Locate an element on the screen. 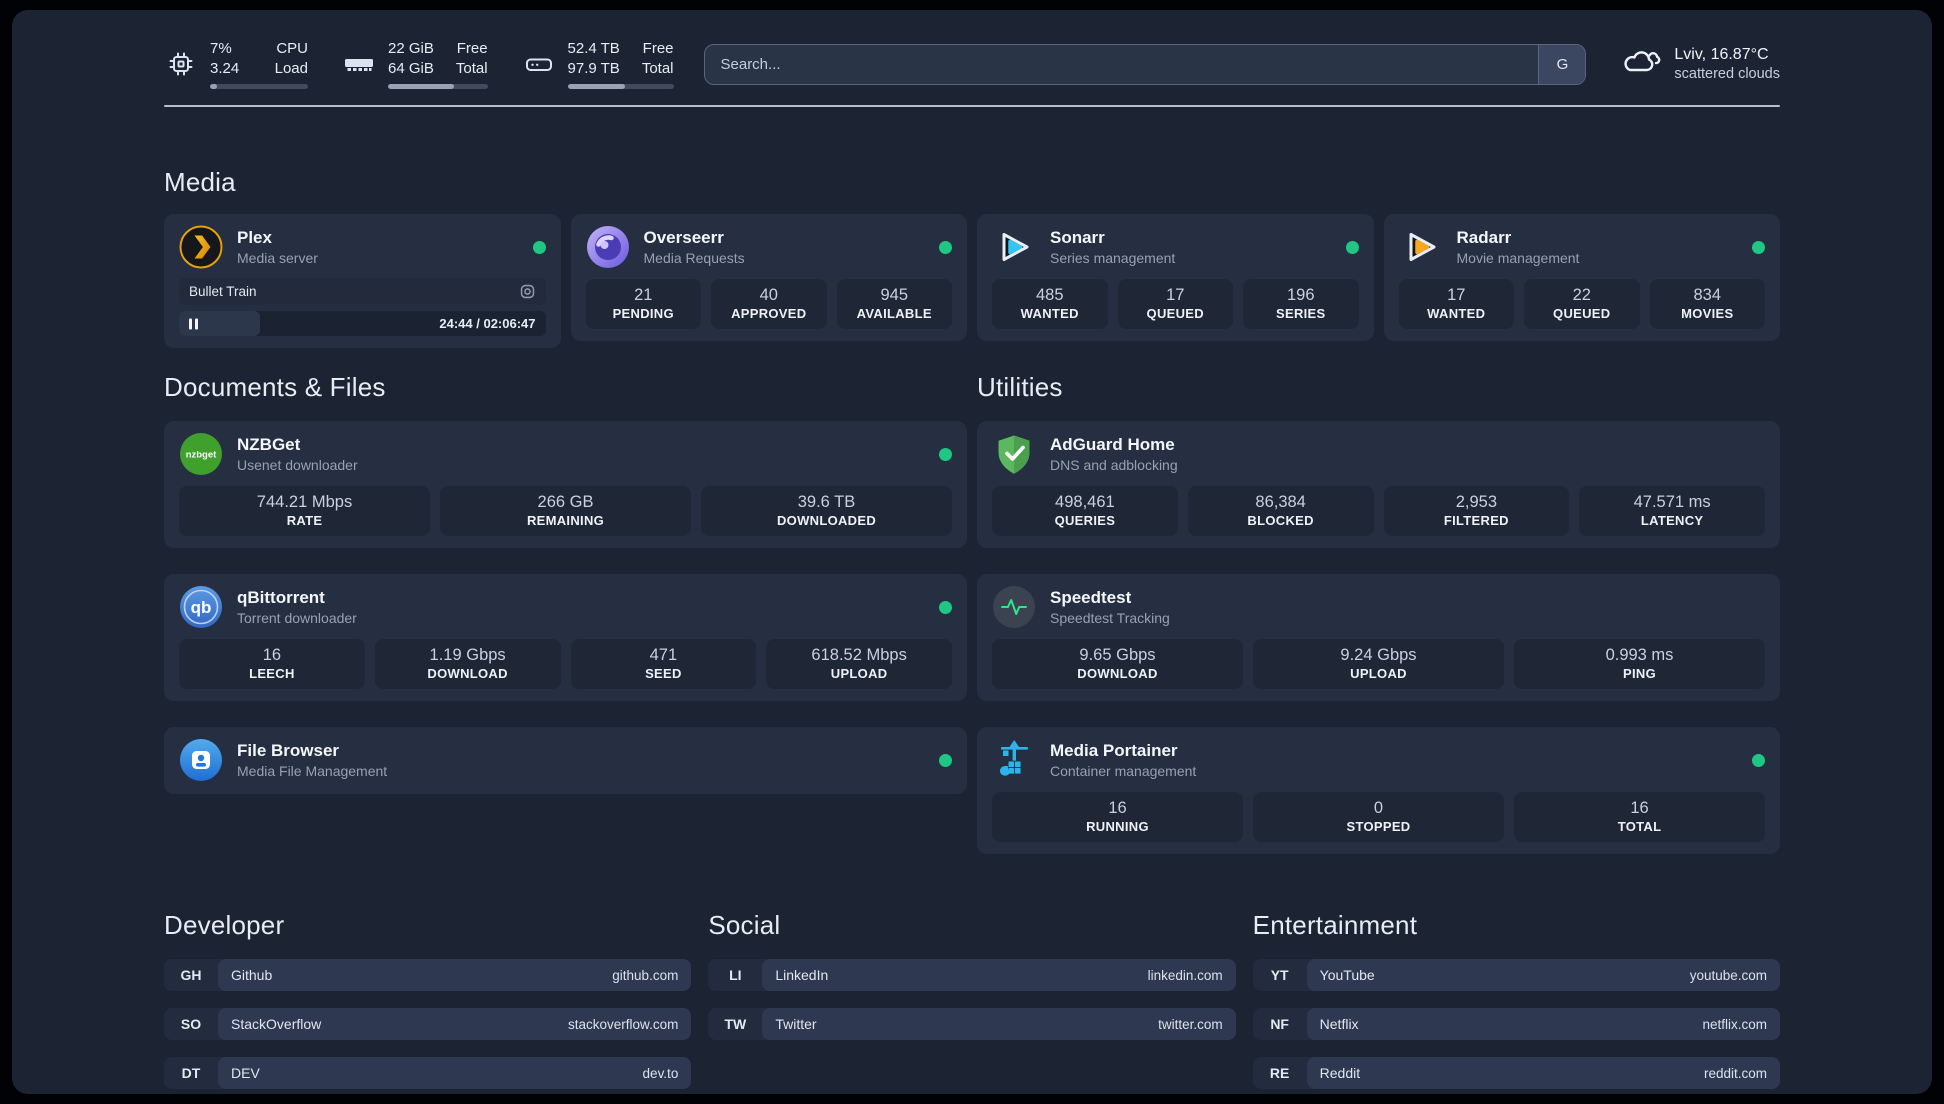 This screenshot has width=1944, height=1104. stat-box: 945 AVAILABLE is located at coordinates (894, 304).